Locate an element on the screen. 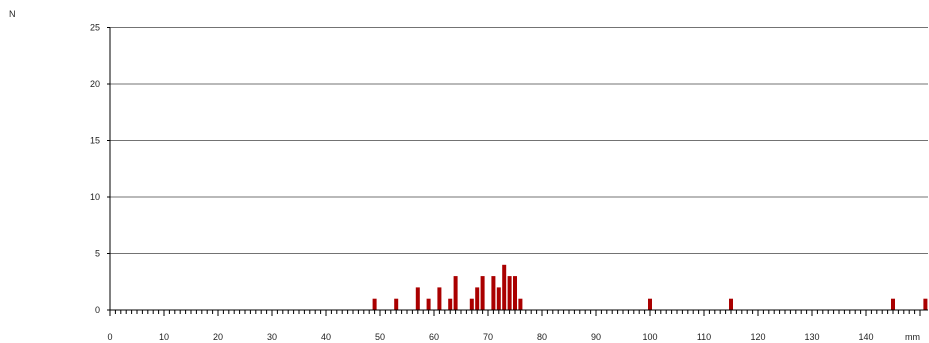  x-tick-labels: 0 10 20 30 40 50 60 70 80 90 100 110 120 130 140 is located at coordinates (490, 337).